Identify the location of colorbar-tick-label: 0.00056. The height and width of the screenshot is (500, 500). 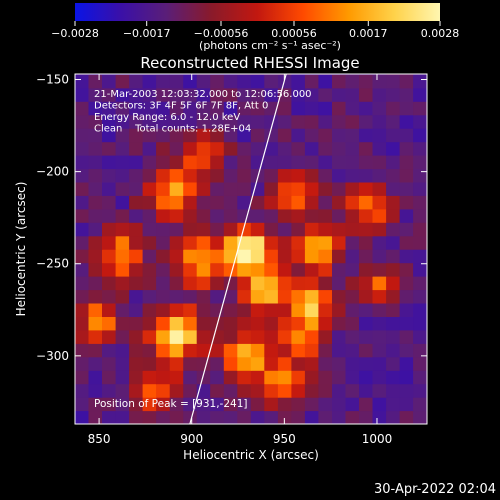
(294, 33).